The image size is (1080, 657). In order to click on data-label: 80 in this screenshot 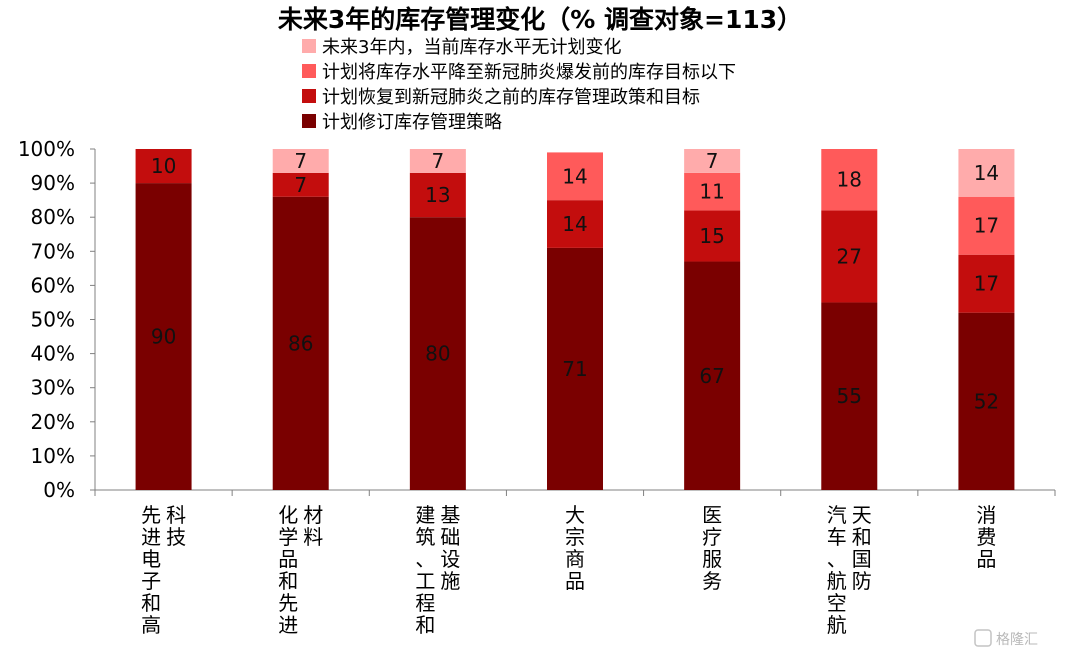, I will do `click(437, 354)`.